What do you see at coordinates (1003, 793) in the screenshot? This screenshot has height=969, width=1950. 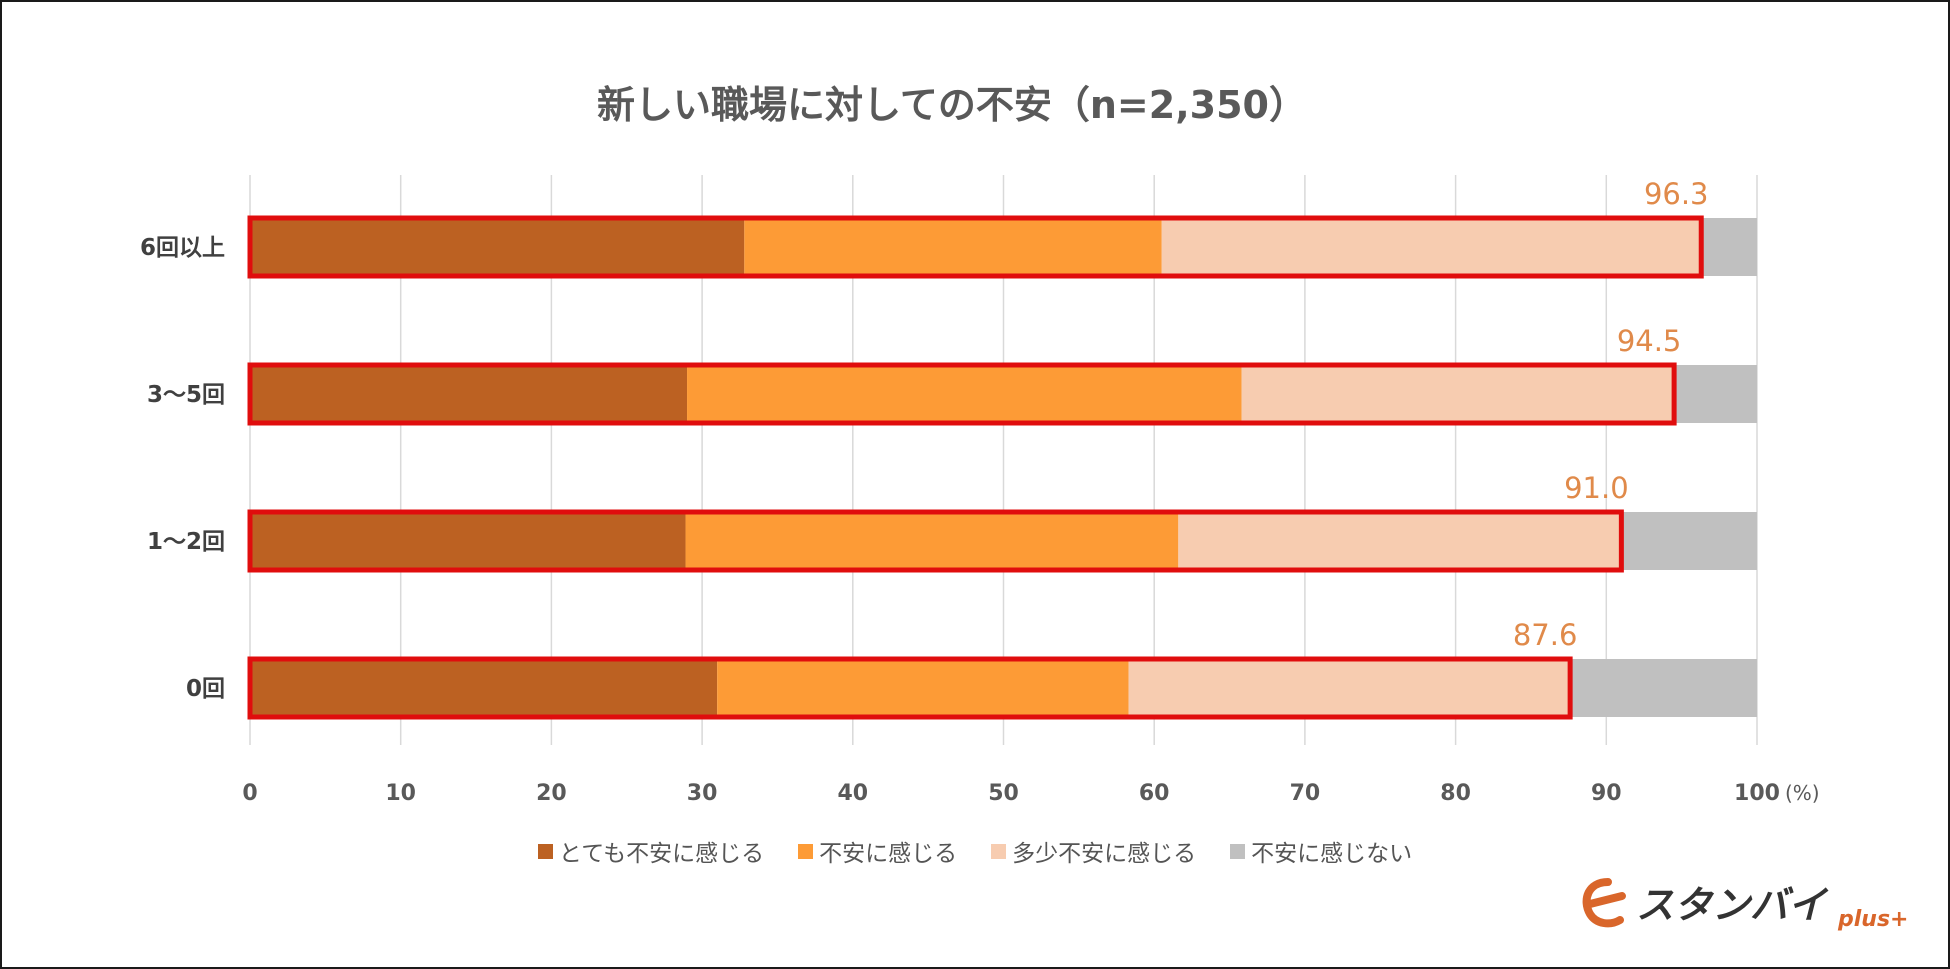 I see `x-tick-label: 50` at bounding box center [1003, 793].